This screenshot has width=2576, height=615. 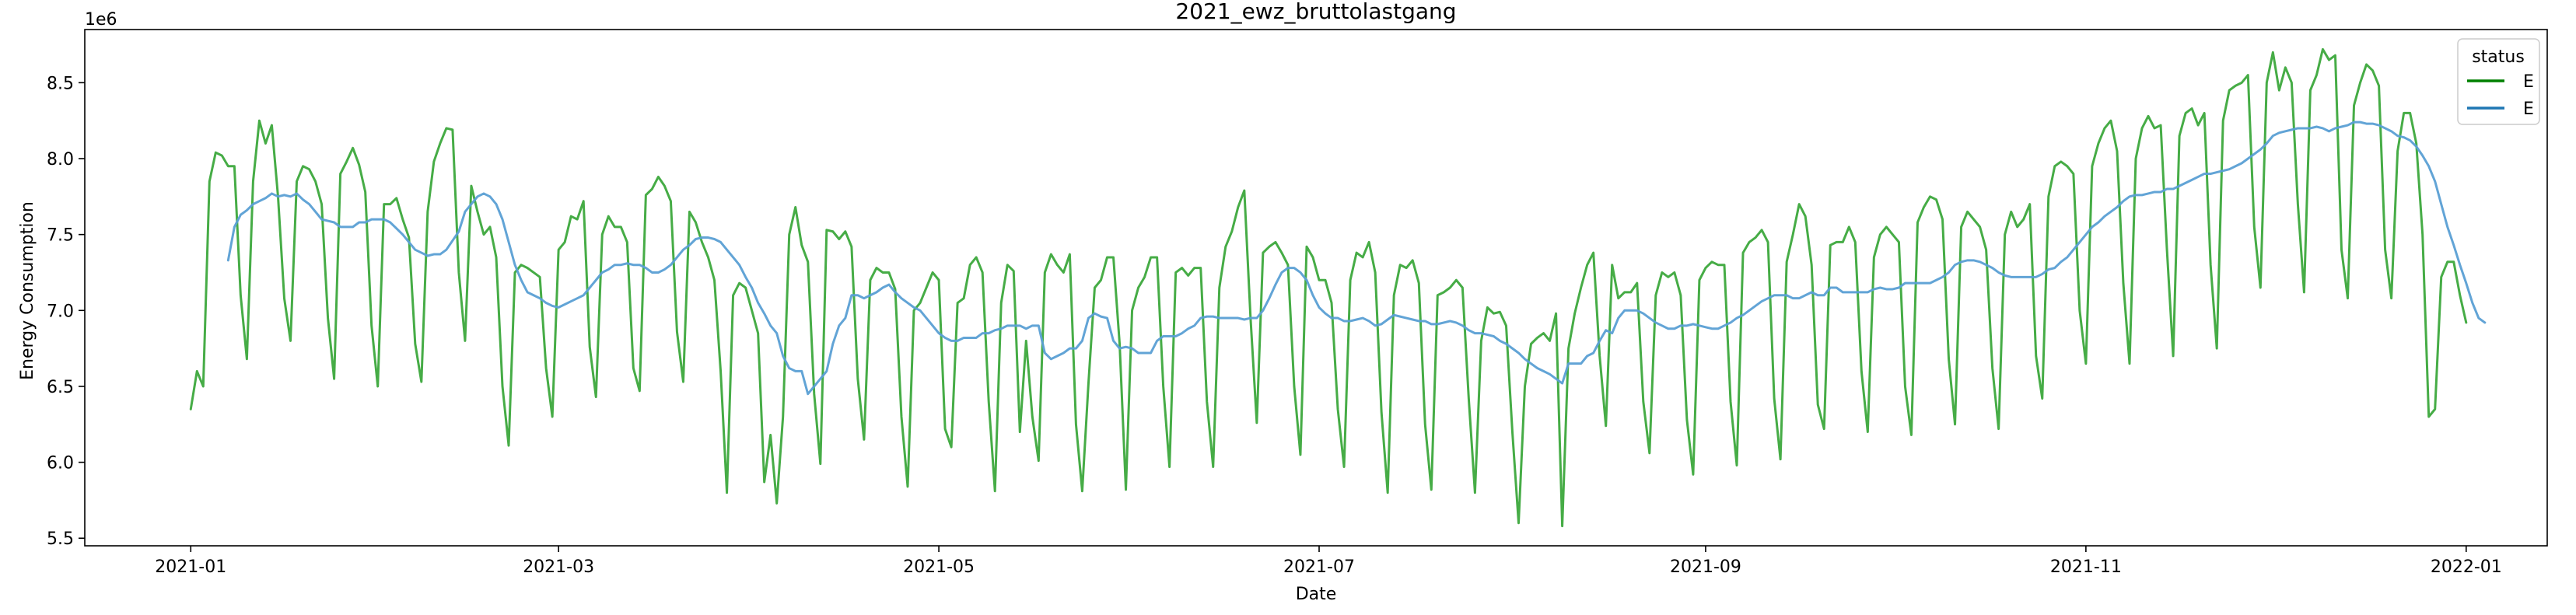 I want to click on y-tick-label: 5.5, so click(x=61, y=539).